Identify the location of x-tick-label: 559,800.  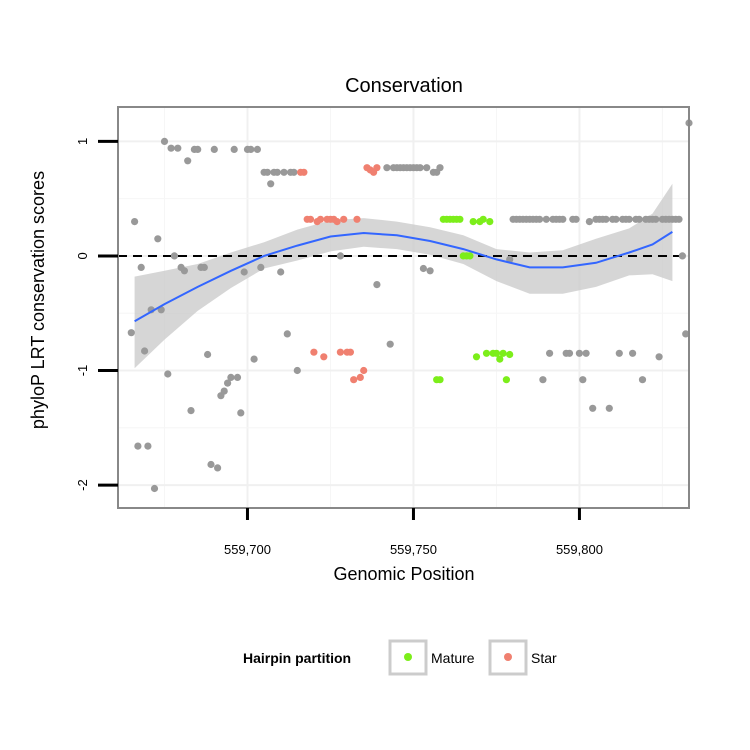
(579, 549).